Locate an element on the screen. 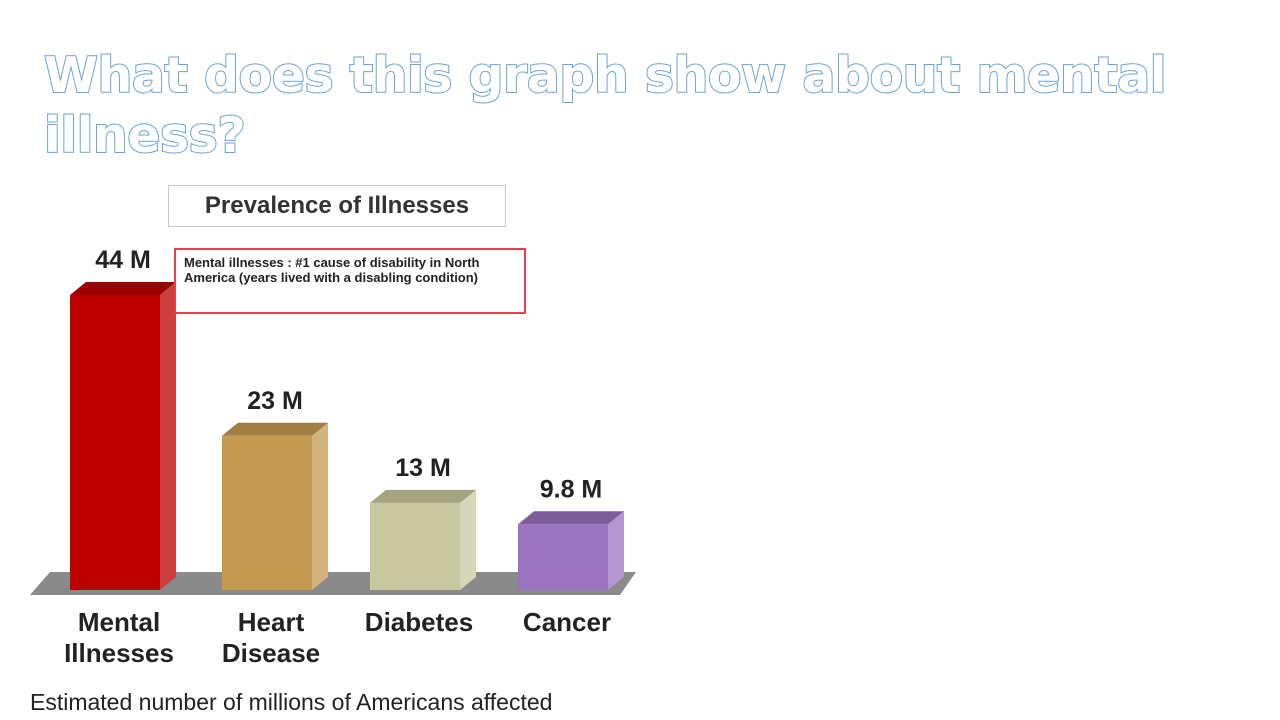 Image resolution: width=1280 pixels, height=720 pixels. category-label-2-0: Diabetes is located at coordinates (419, 622).